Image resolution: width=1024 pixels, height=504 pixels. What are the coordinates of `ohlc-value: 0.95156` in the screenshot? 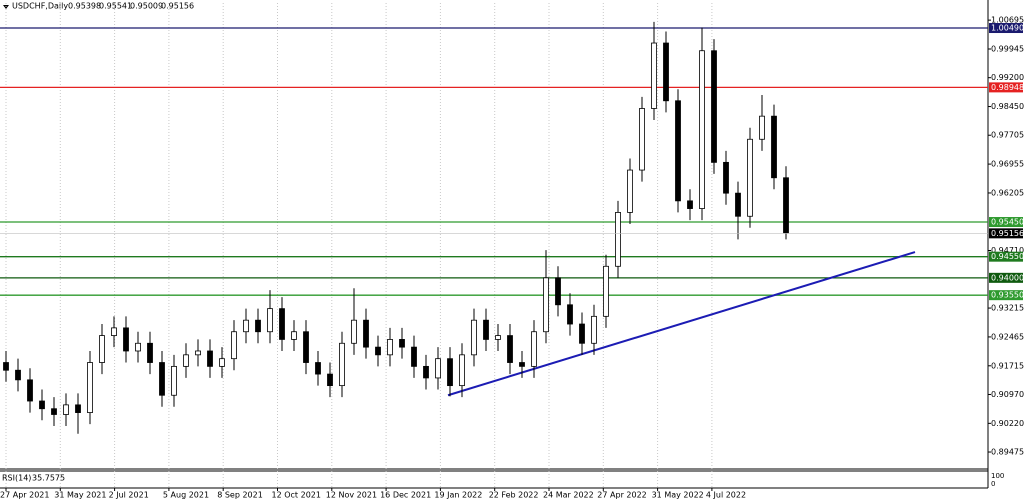 It's located at (177, 6).